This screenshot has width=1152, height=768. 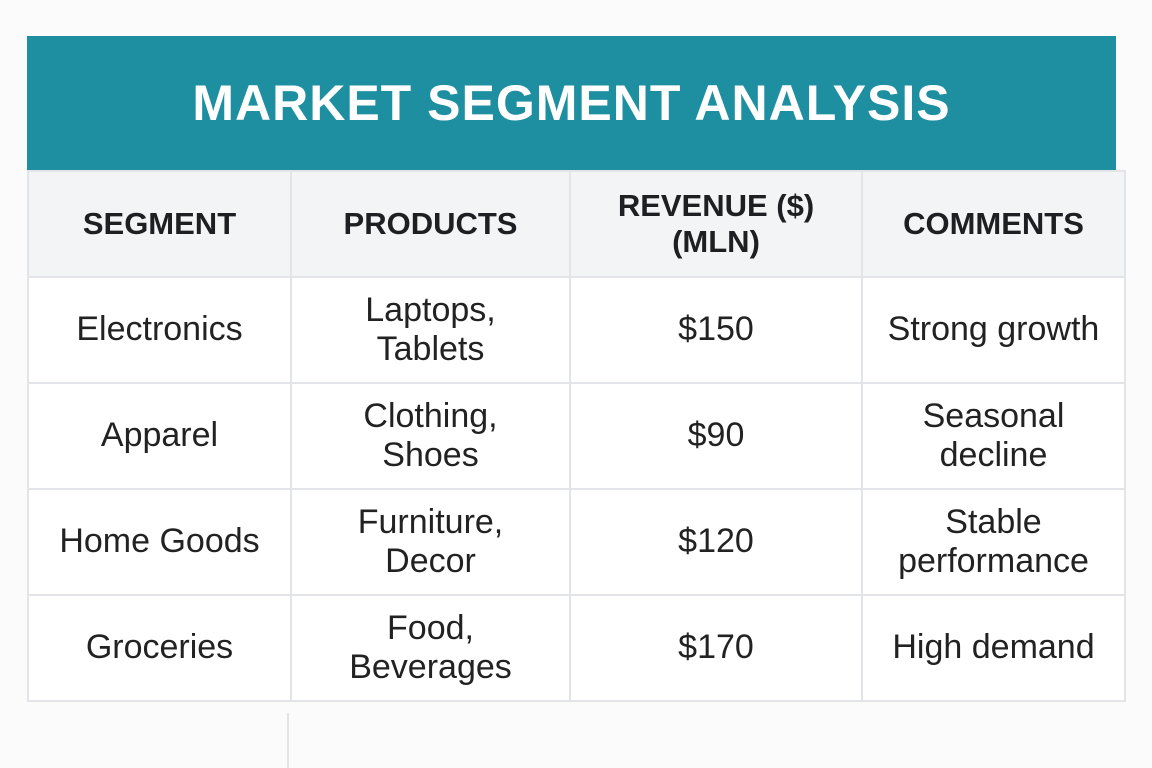 I want to click on cell-text: High demand, so click(x=993, y=647).